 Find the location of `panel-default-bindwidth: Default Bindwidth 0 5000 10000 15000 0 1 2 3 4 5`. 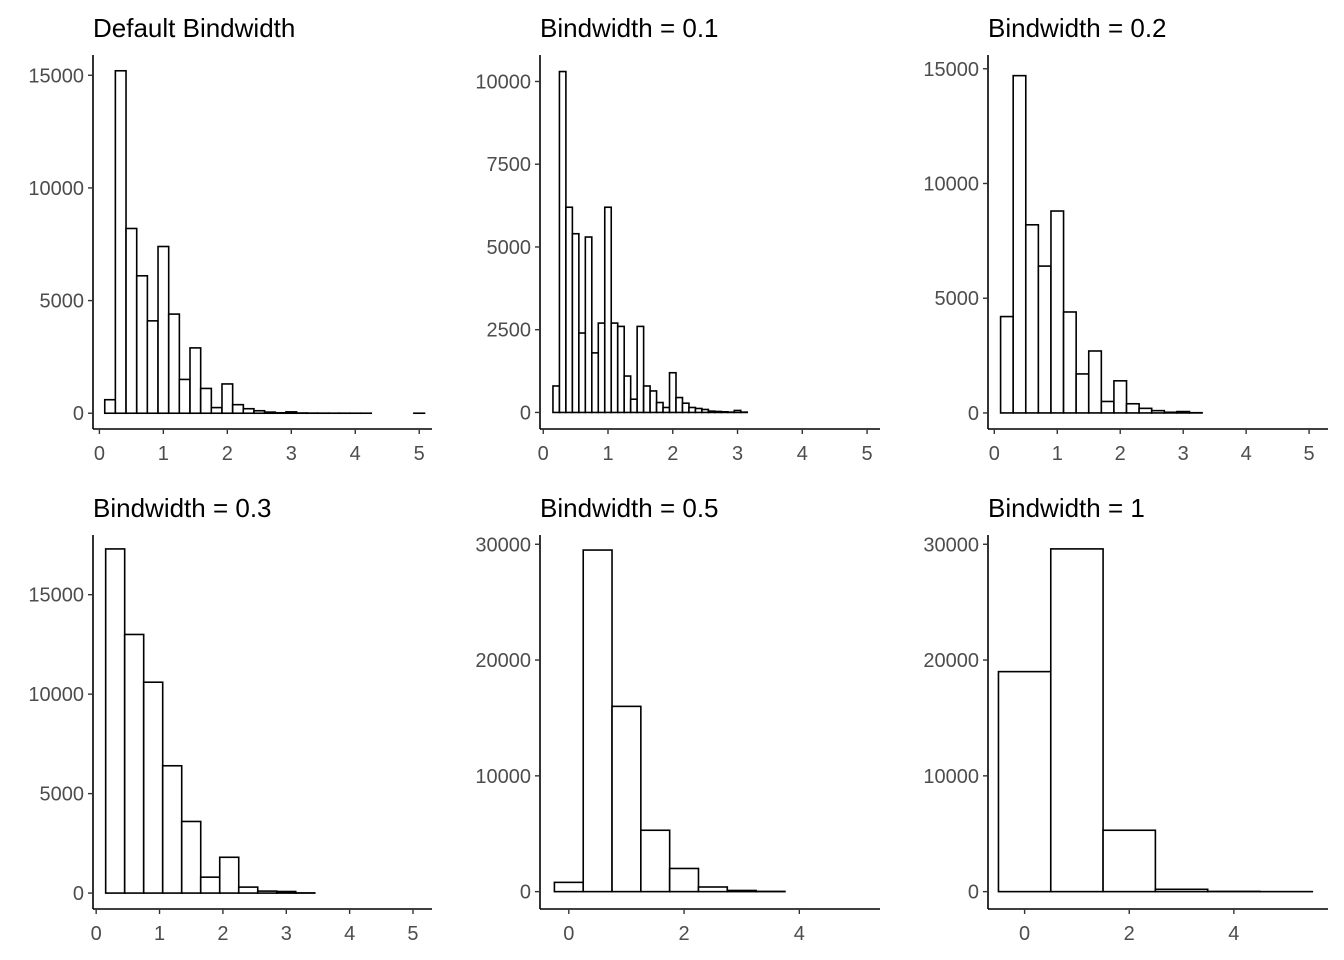

panel-default-bindwidth: Default Bindwidth 0 5000 10000 15000 0 1 2 3 4 5 is located at coordinates (230, 239).